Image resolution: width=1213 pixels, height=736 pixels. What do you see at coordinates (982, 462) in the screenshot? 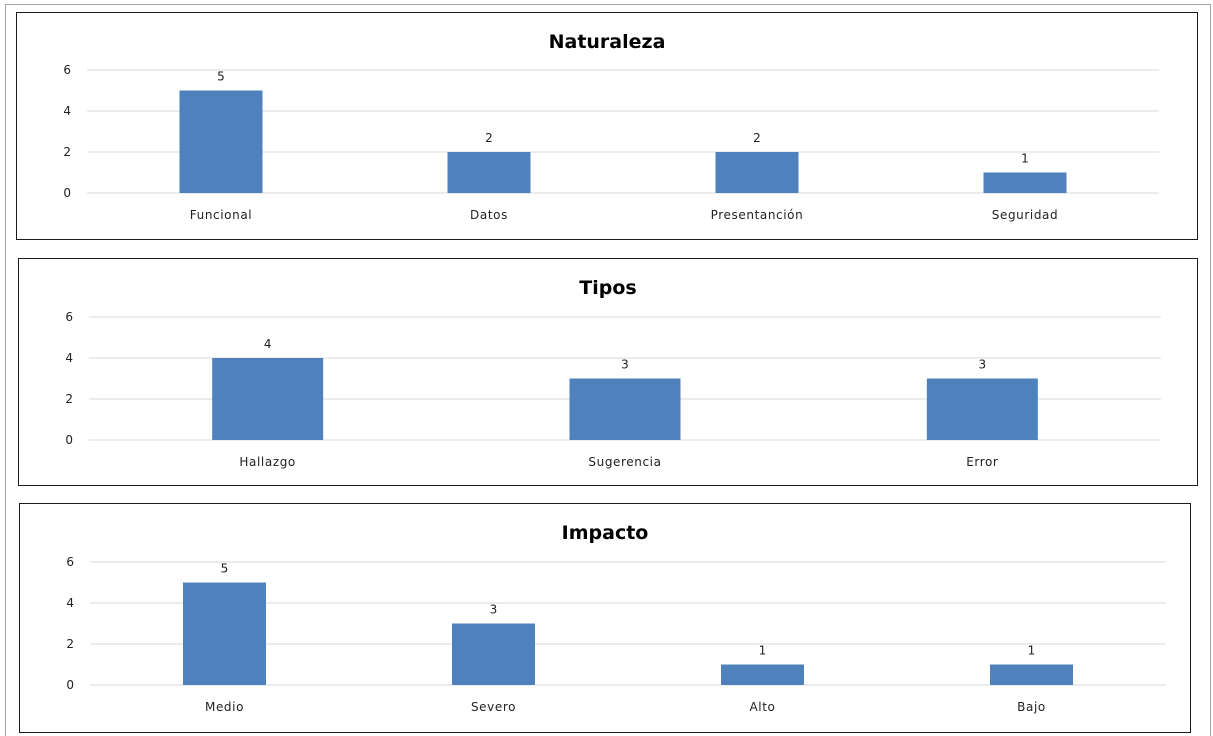
I see `category-label: Error` at bounding box center [982, 462].